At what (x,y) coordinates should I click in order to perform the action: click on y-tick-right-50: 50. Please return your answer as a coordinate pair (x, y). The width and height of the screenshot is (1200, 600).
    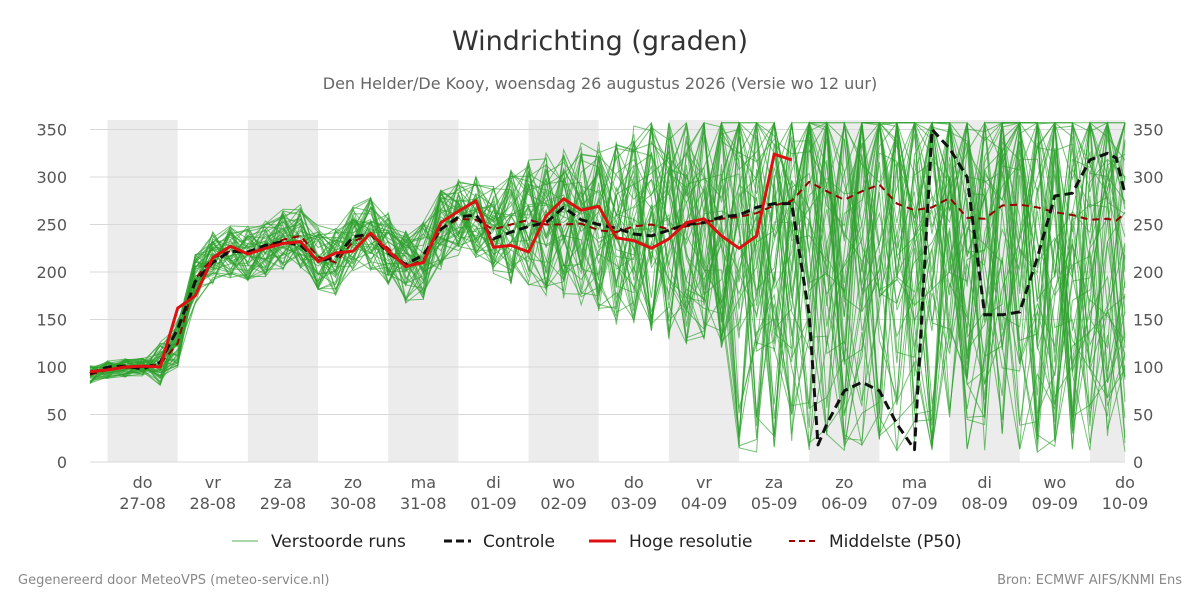
    Looking at the image, I should click on (1143, 415).